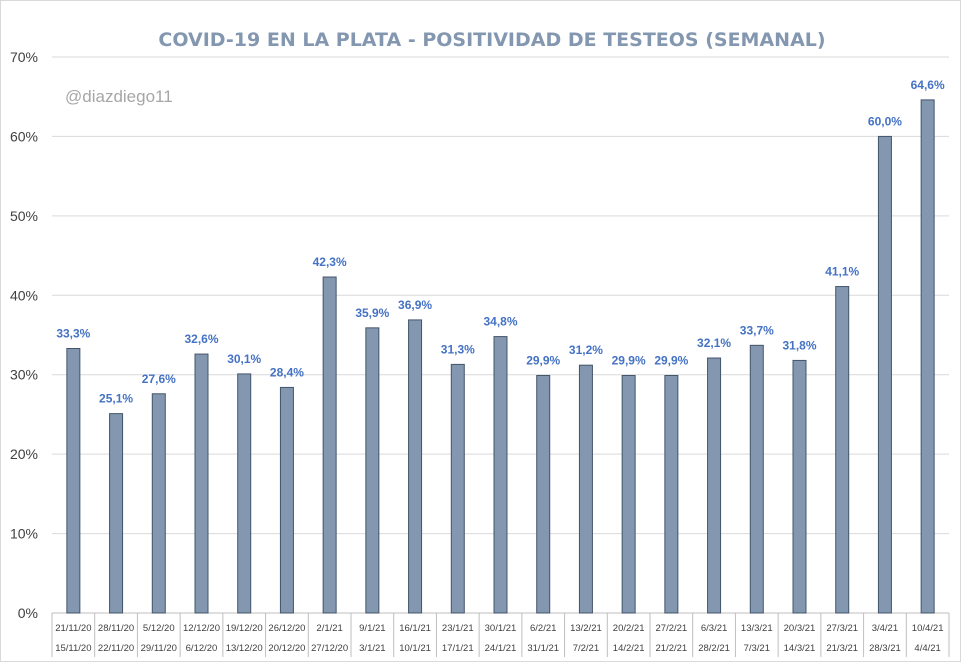 The height and width of the screenshot is (662, 961). I want to click on y-tick-label: 20%, so click(24, 454).